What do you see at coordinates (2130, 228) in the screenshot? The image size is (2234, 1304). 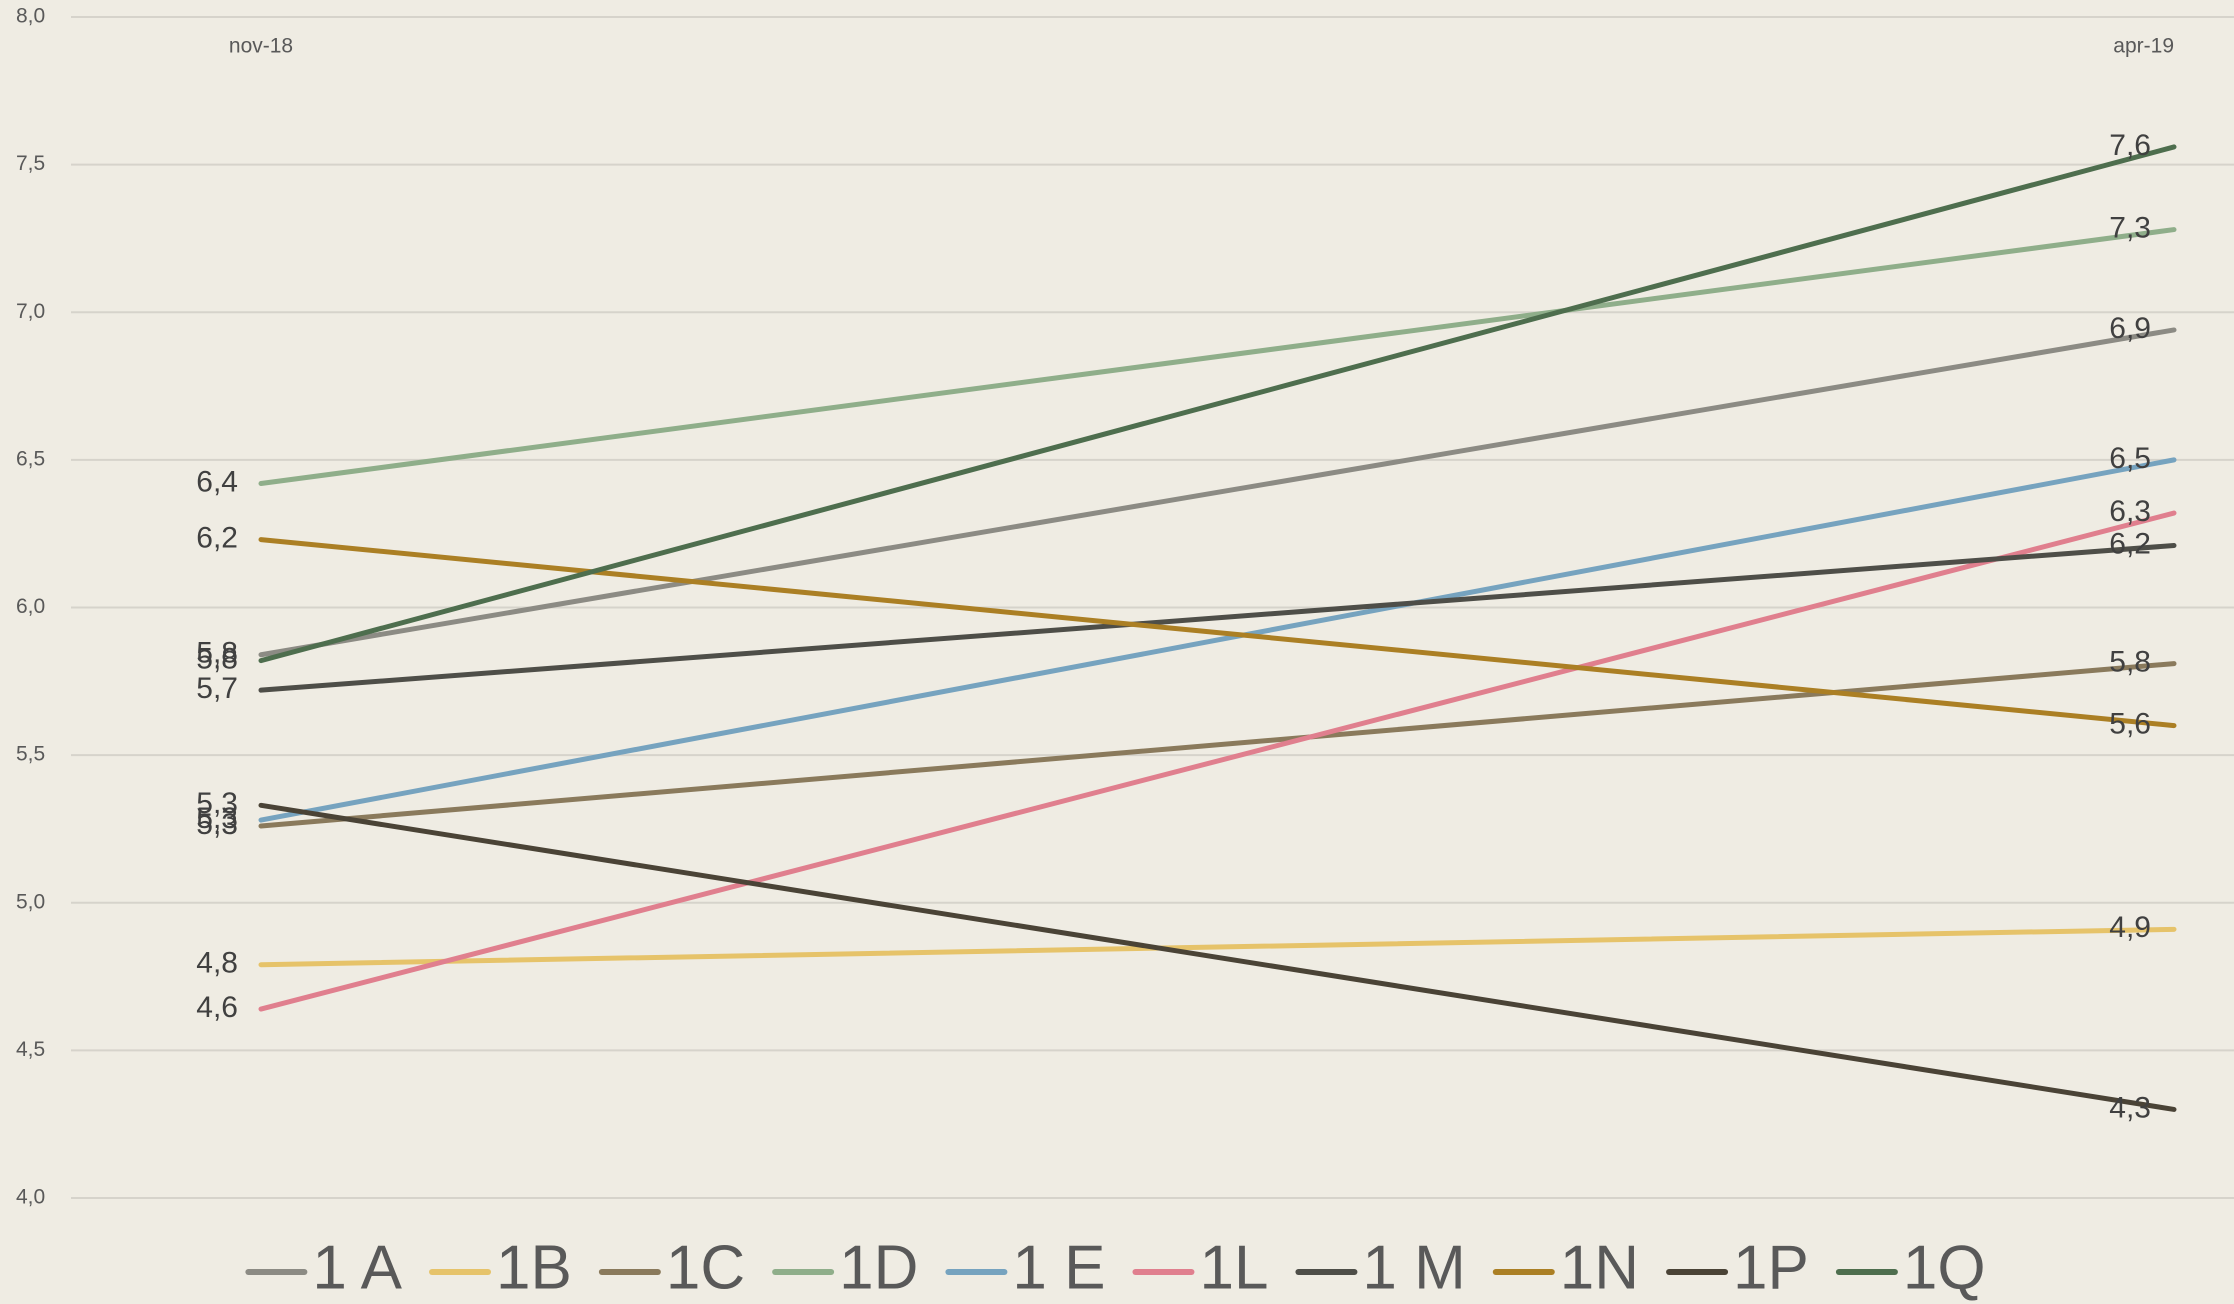 I see `data-label: 7,3` at bounding box center [2130, 228].